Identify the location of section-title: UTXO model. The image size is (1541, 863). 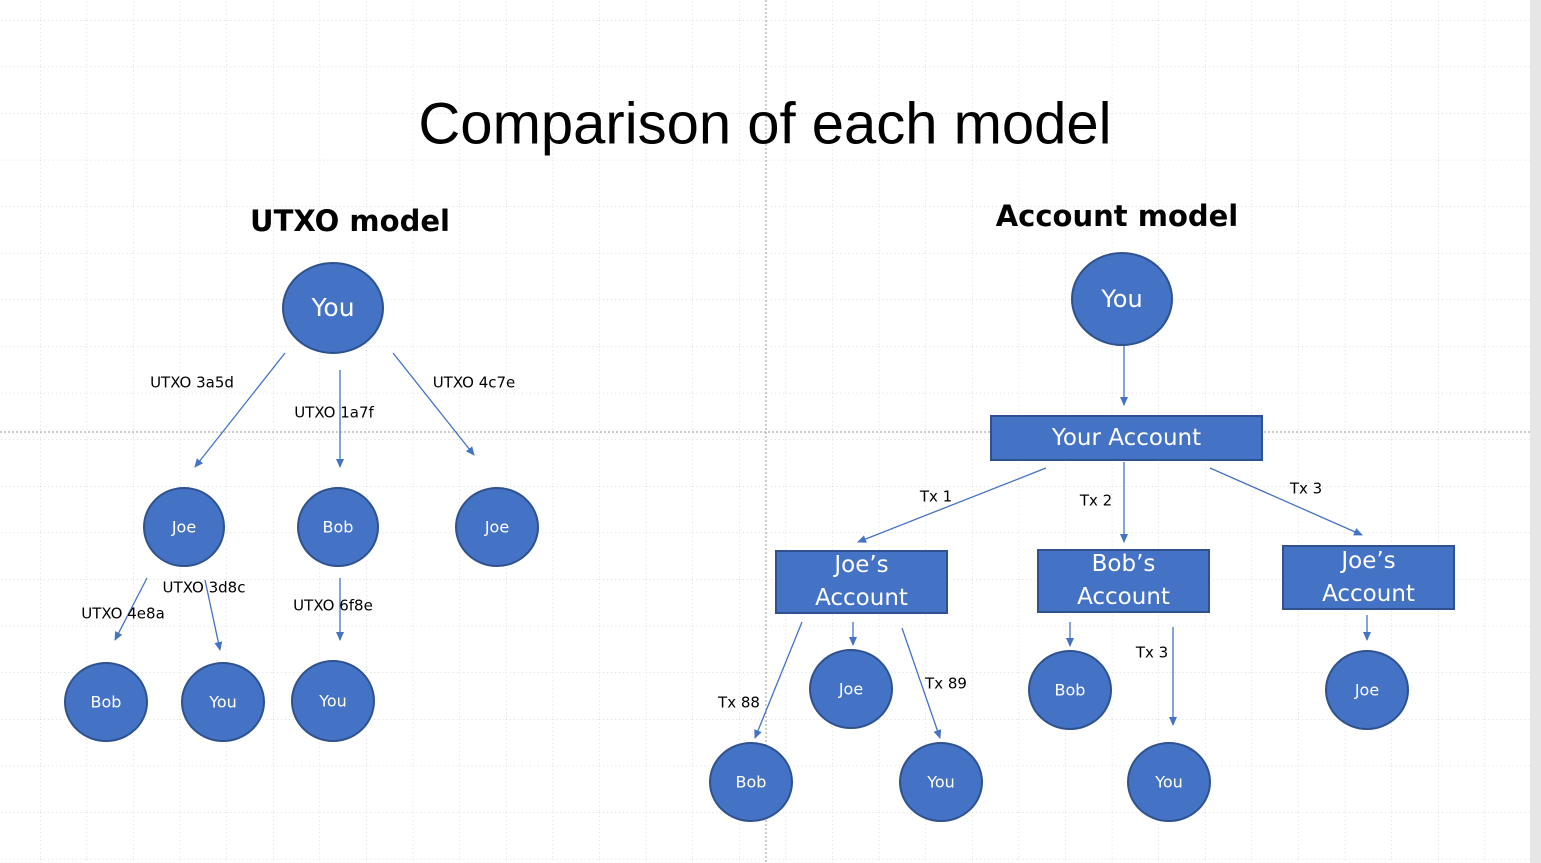
(350, 221).